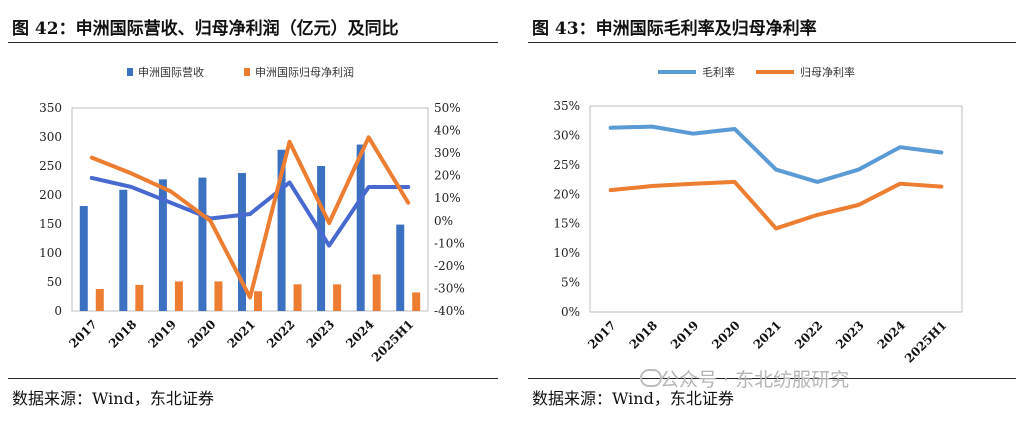 This screenshot has height=425, width=1024. I want to click on x-tick-label: 2022, so click(281, 334).